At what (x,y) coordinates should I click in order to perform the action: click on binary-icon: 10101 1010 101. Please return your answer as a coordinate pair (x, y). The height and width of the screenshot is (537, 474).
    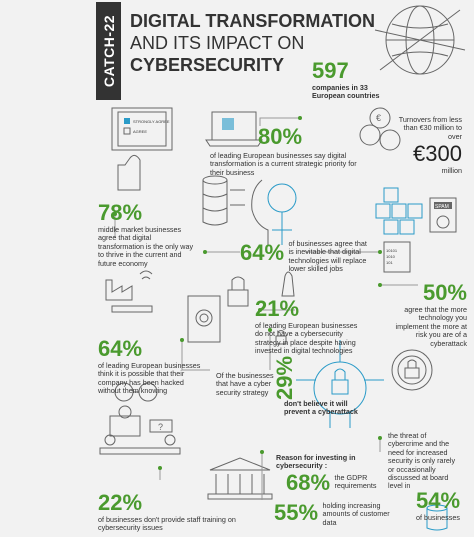
    Looking at the image, I should click on (397, 257).